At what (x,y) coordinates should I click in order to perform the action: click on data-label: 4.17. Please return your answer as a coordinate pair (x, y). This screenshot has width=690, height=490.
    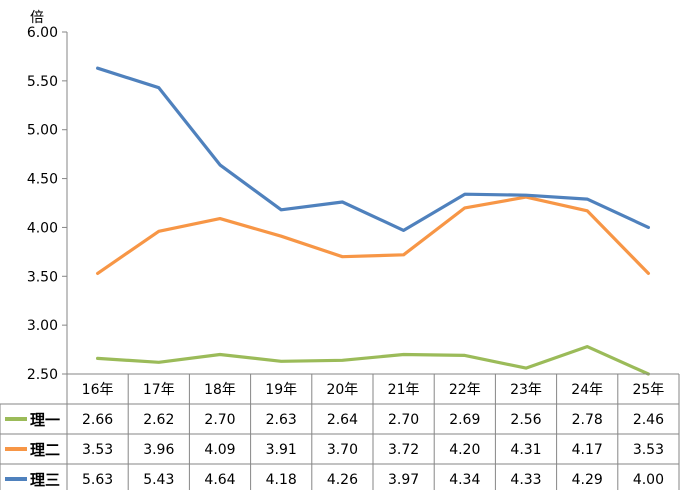
    Looking at the image, I should click on (587, 450).